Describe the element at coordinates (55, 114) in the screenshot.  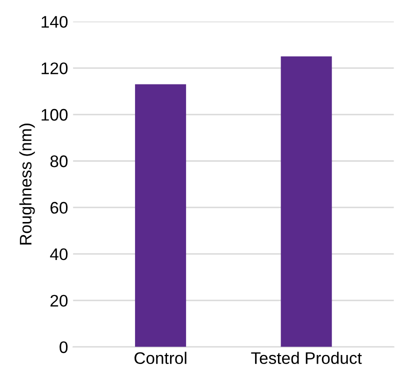
I see `y-tick-label: 100` at that location.